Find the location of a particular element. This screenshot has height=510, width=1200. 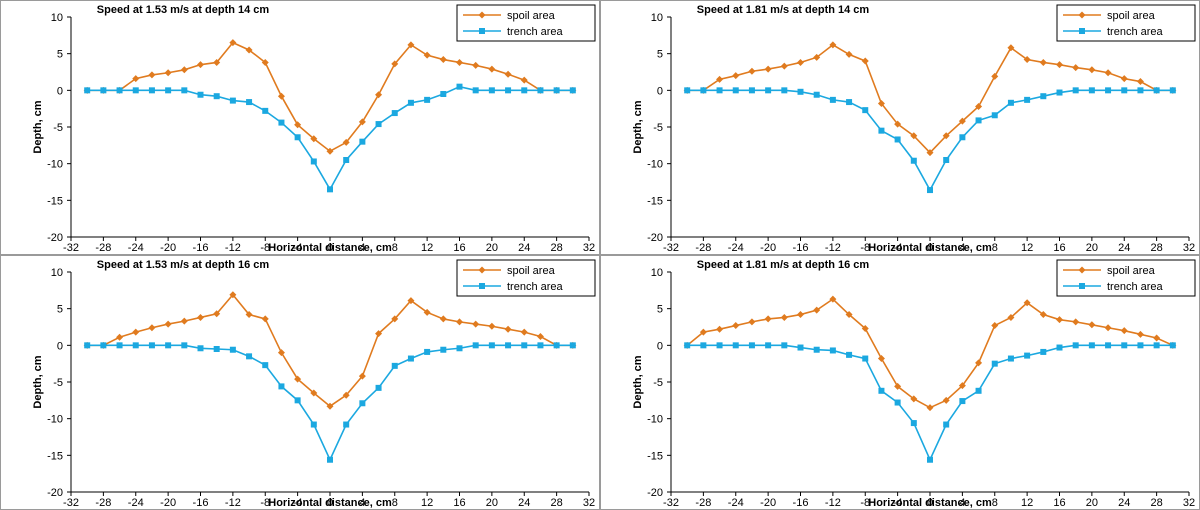

legend-label: trench area is located at coordinates (535, 287).